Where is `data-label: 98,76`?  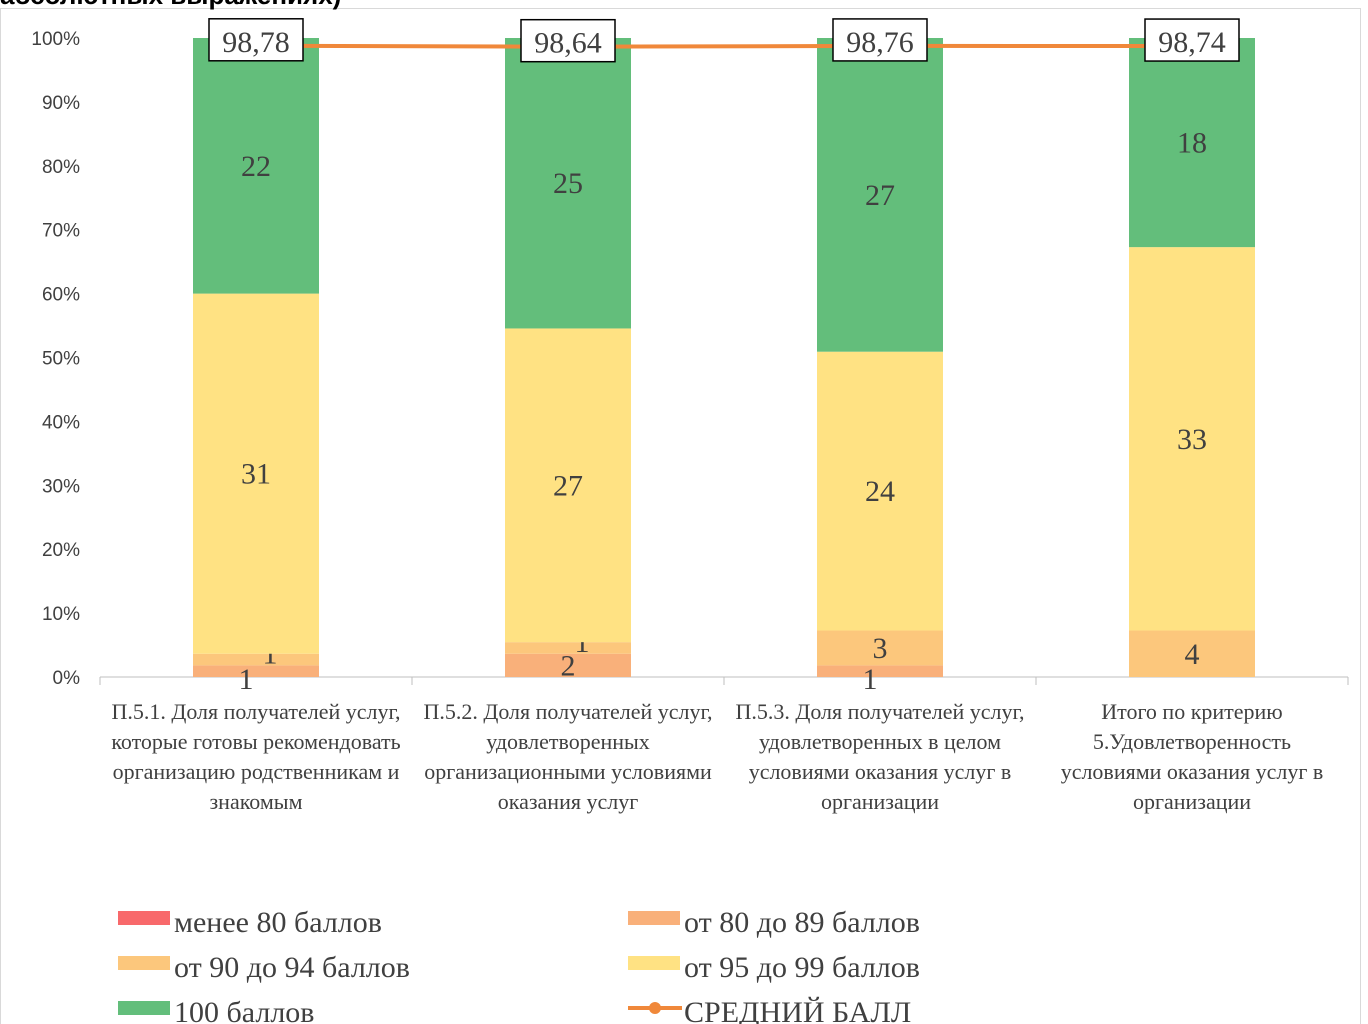
data-label: 98,76 is located at coordinates (880, 42).